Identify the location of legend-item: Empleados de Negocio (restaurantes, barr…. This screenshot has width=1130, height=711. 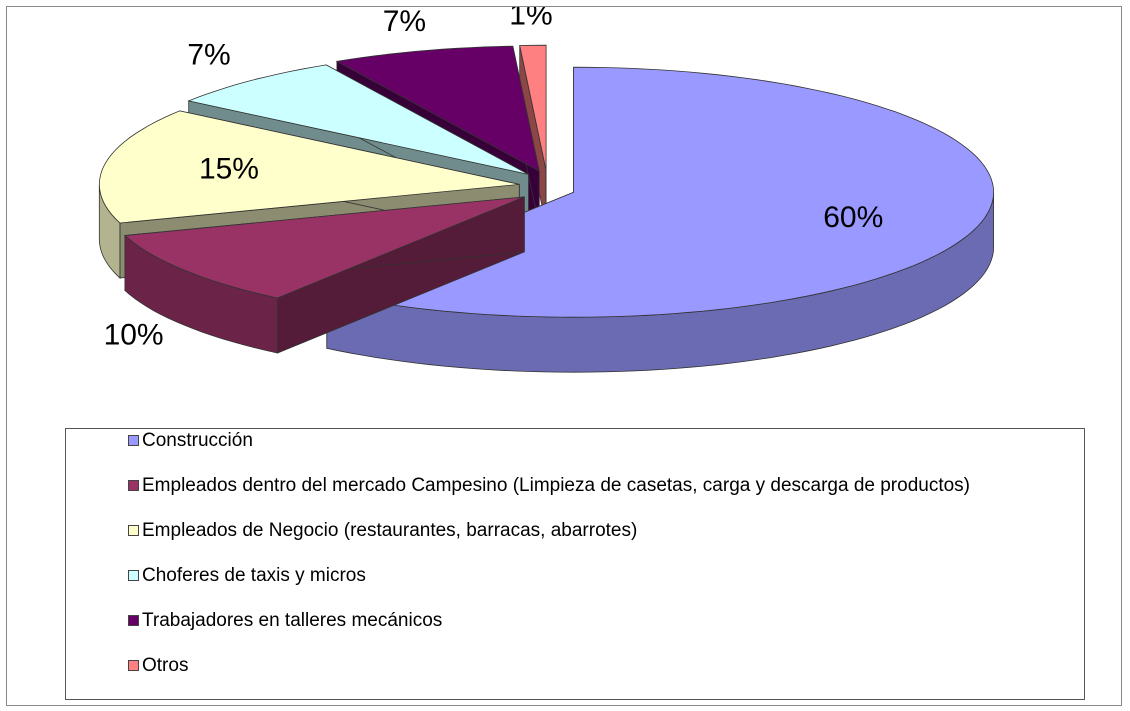
(588, 543).